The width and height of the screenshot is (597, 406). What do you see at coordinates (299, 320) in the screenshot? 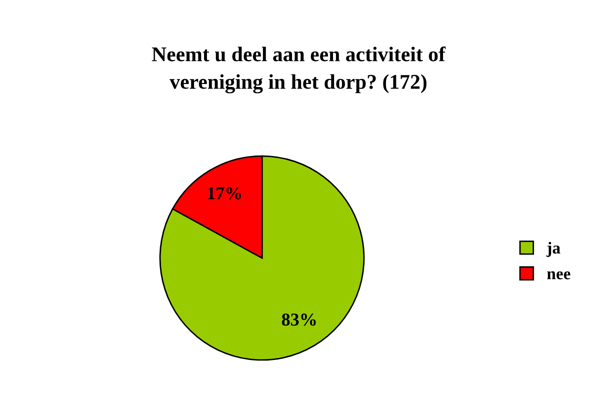
I see `data-label: 83%` at bounding box center [299, 320].